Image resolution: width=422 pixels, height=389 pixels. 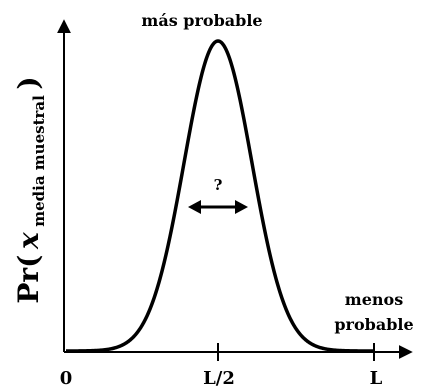 I want to click on width-arrow-left-head, so click(x=194, y=207).